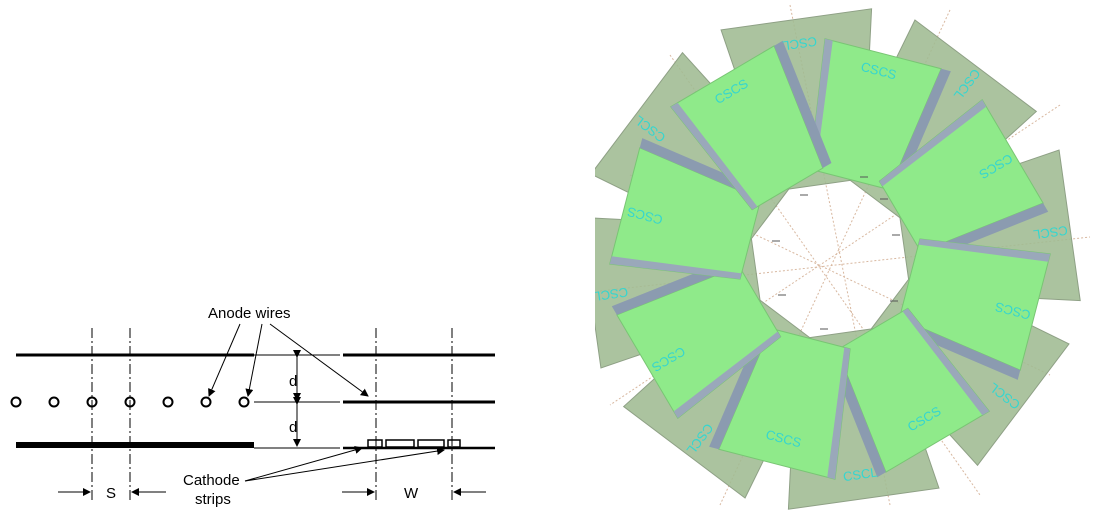 Image resolution: width=1101 pixels, height=513 pixels. What do you see at coordinates (111, 493) in the screenshot?
I see `wire-spacing-label: S` at bounding box center [111, 493].